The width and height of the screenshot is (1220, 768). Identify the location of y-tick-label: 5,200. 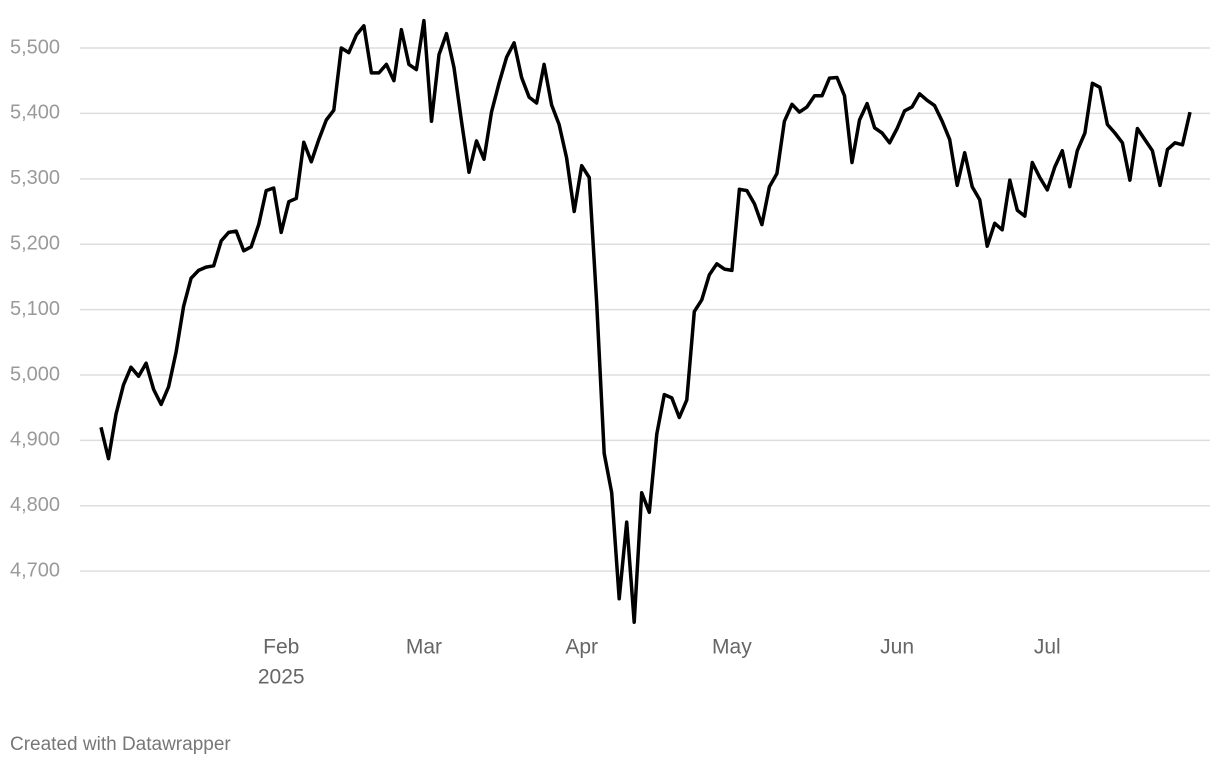
(35, 243).